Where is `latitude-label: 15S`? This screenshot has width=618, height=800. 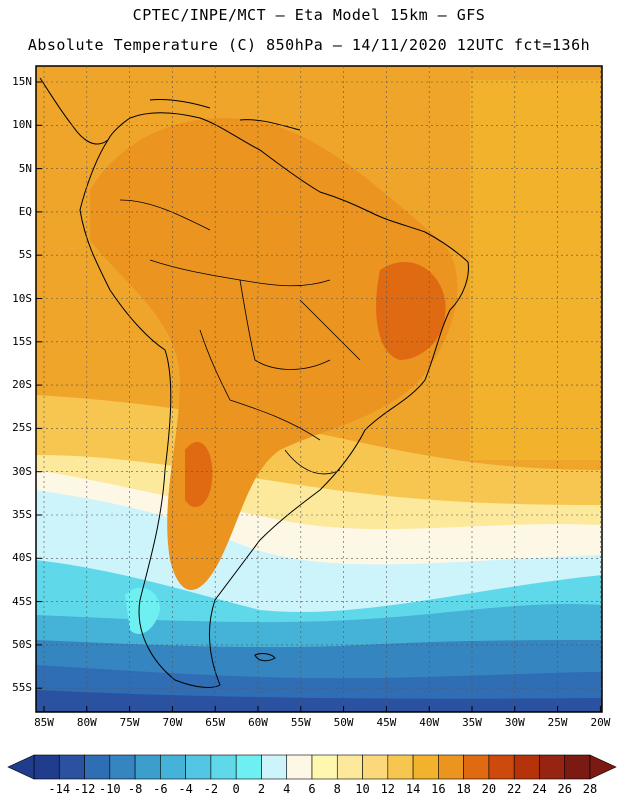
latitude-label: 15S is located at coordinates (22, 341).